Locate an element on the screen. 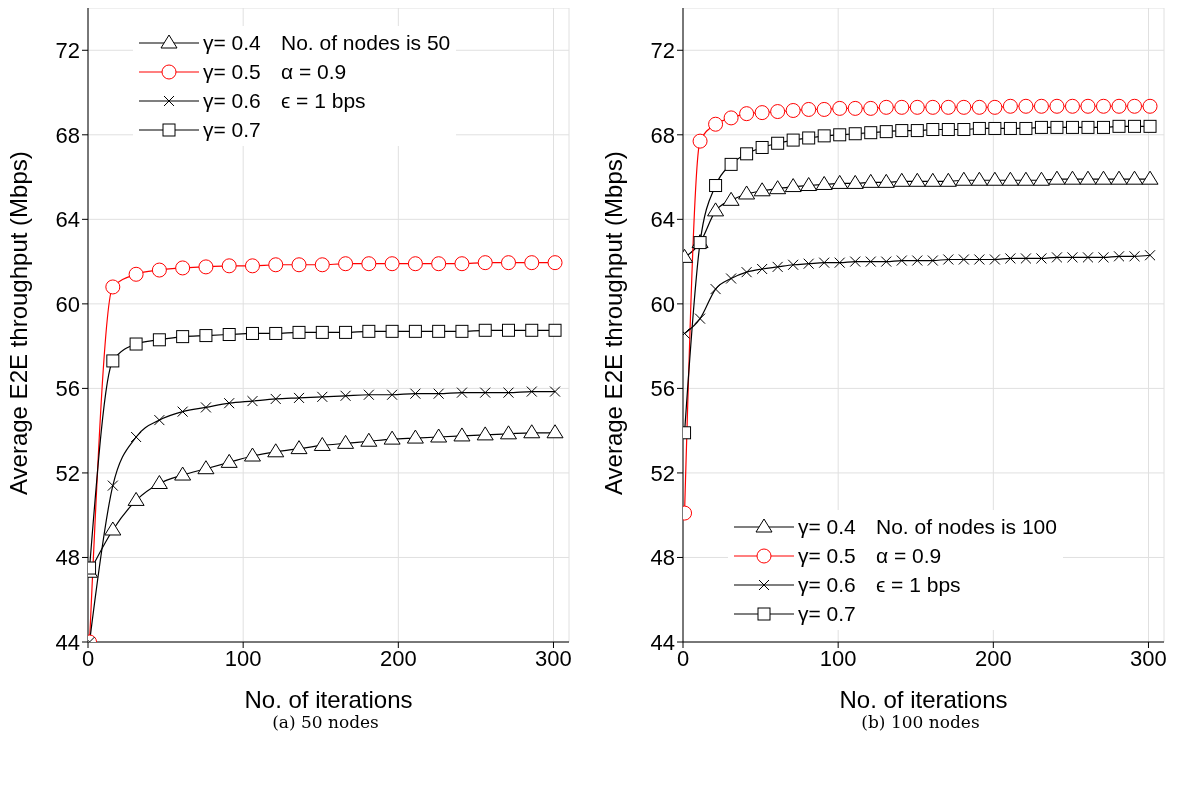 This screenshot has width=1180, height=796. text: (b) 100 nodes is located at coordinates (920, 722).